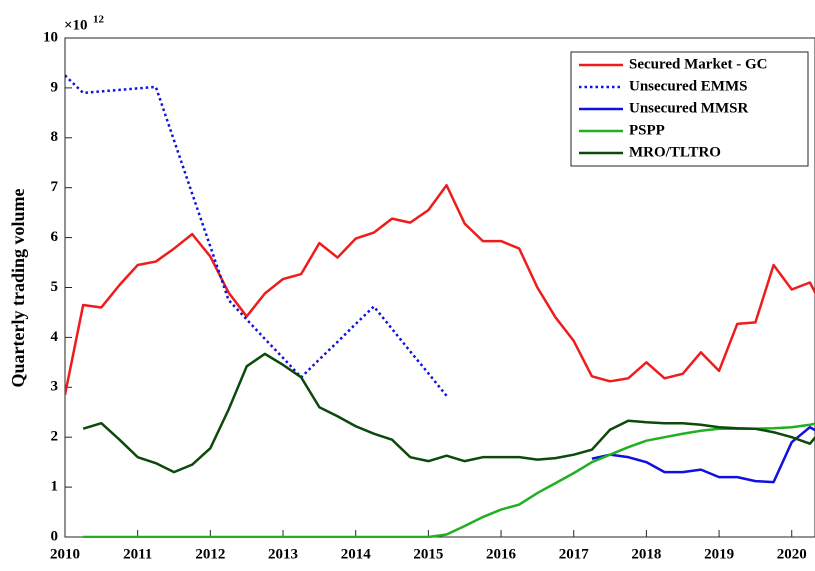 This screenshot has height=571, width=815. What do you see at coordinates (55, 137) in the screenshot?
I see `y-tick-label: 8` at bounding box center [55, 137].